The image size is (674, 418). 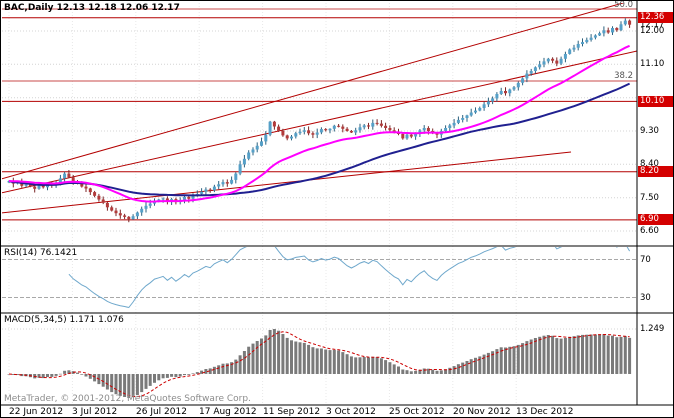 I want to click on time-label-1: 3 Jul 2012, so click(x=95, y=412).